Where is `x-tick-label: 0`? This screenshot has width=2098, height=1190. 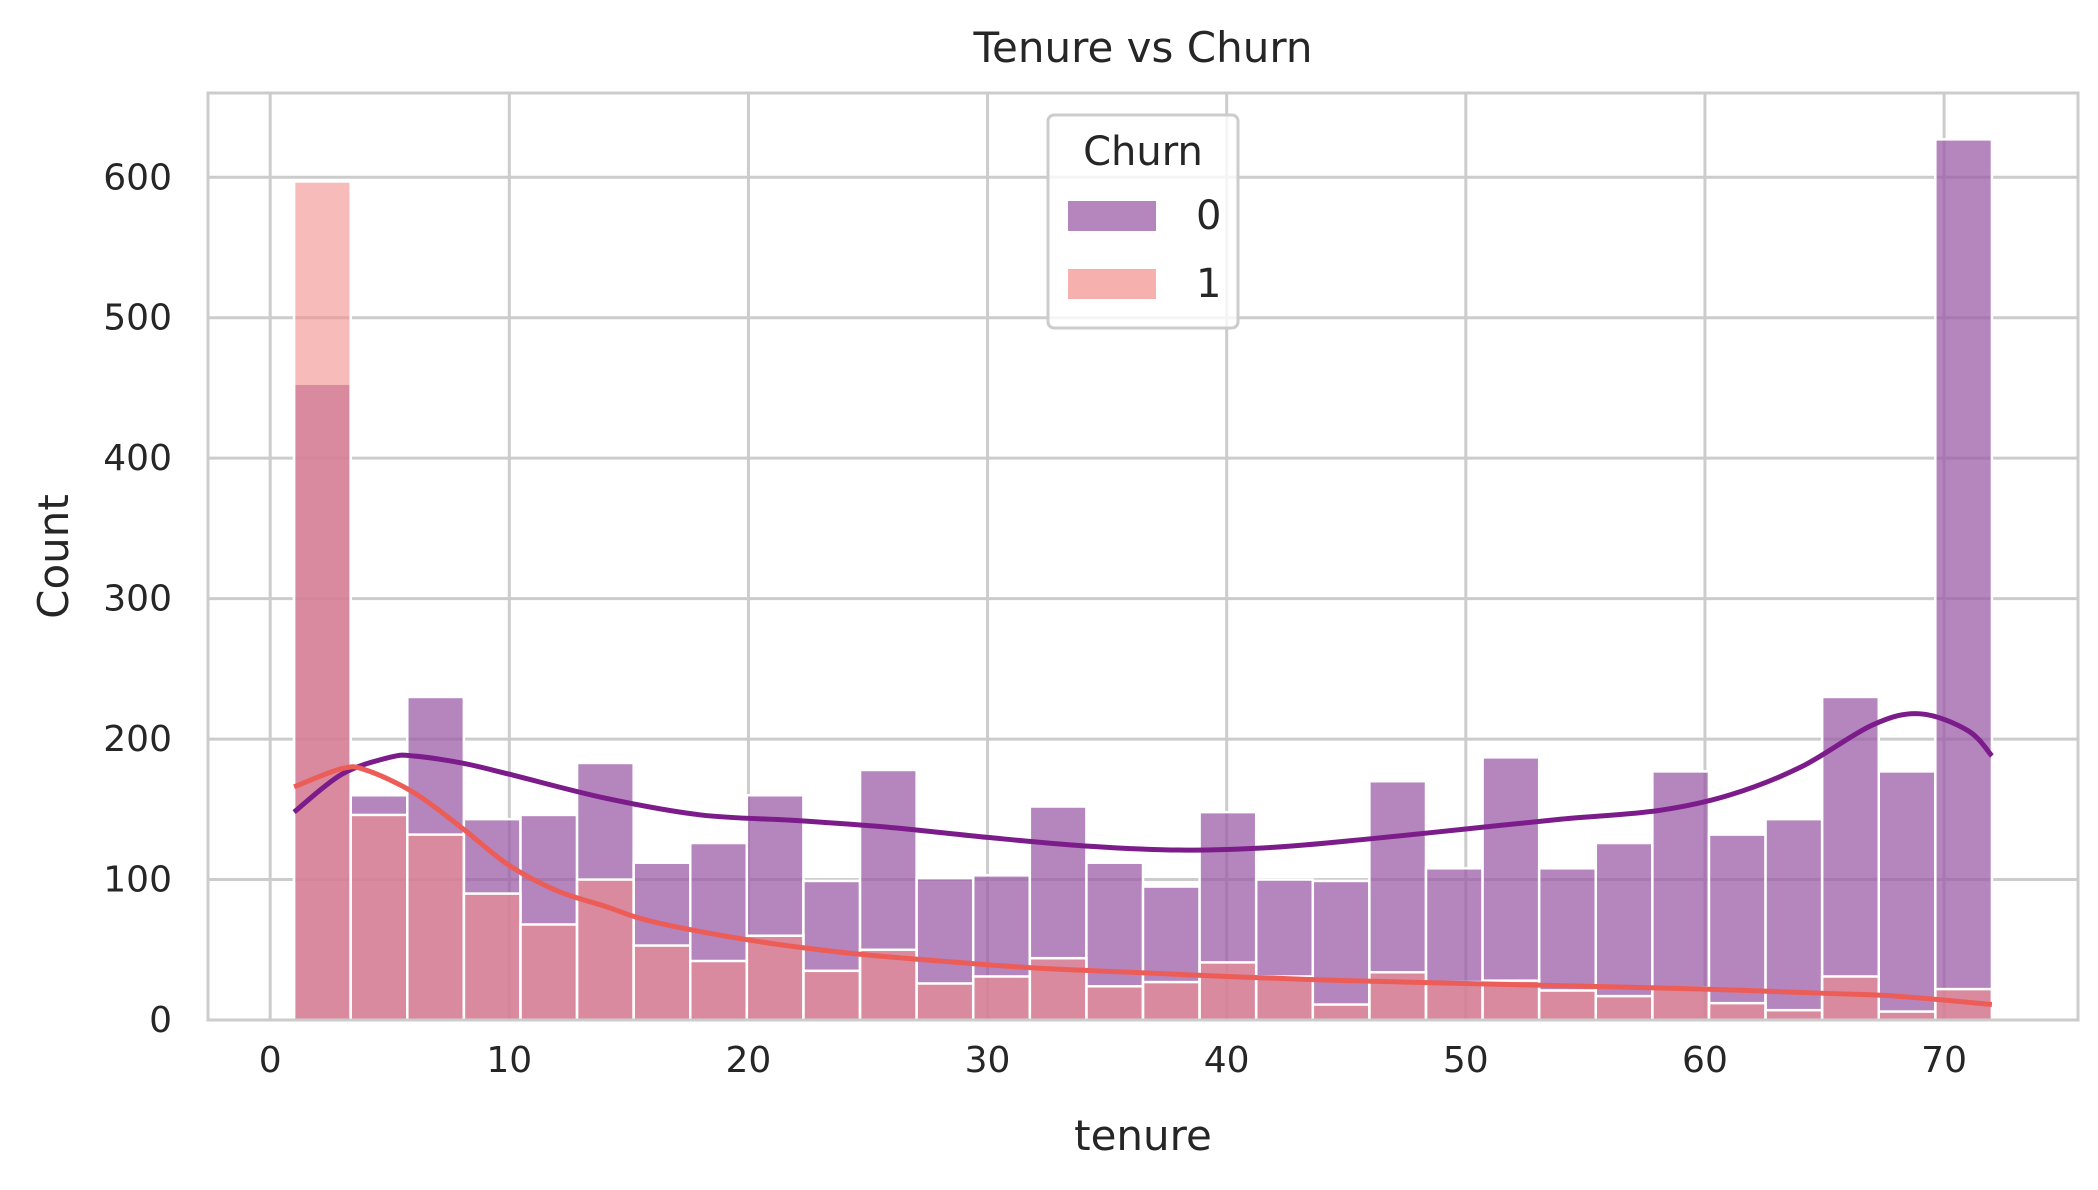
x-tick-label: 0 is located at coordinates (270, 1060).